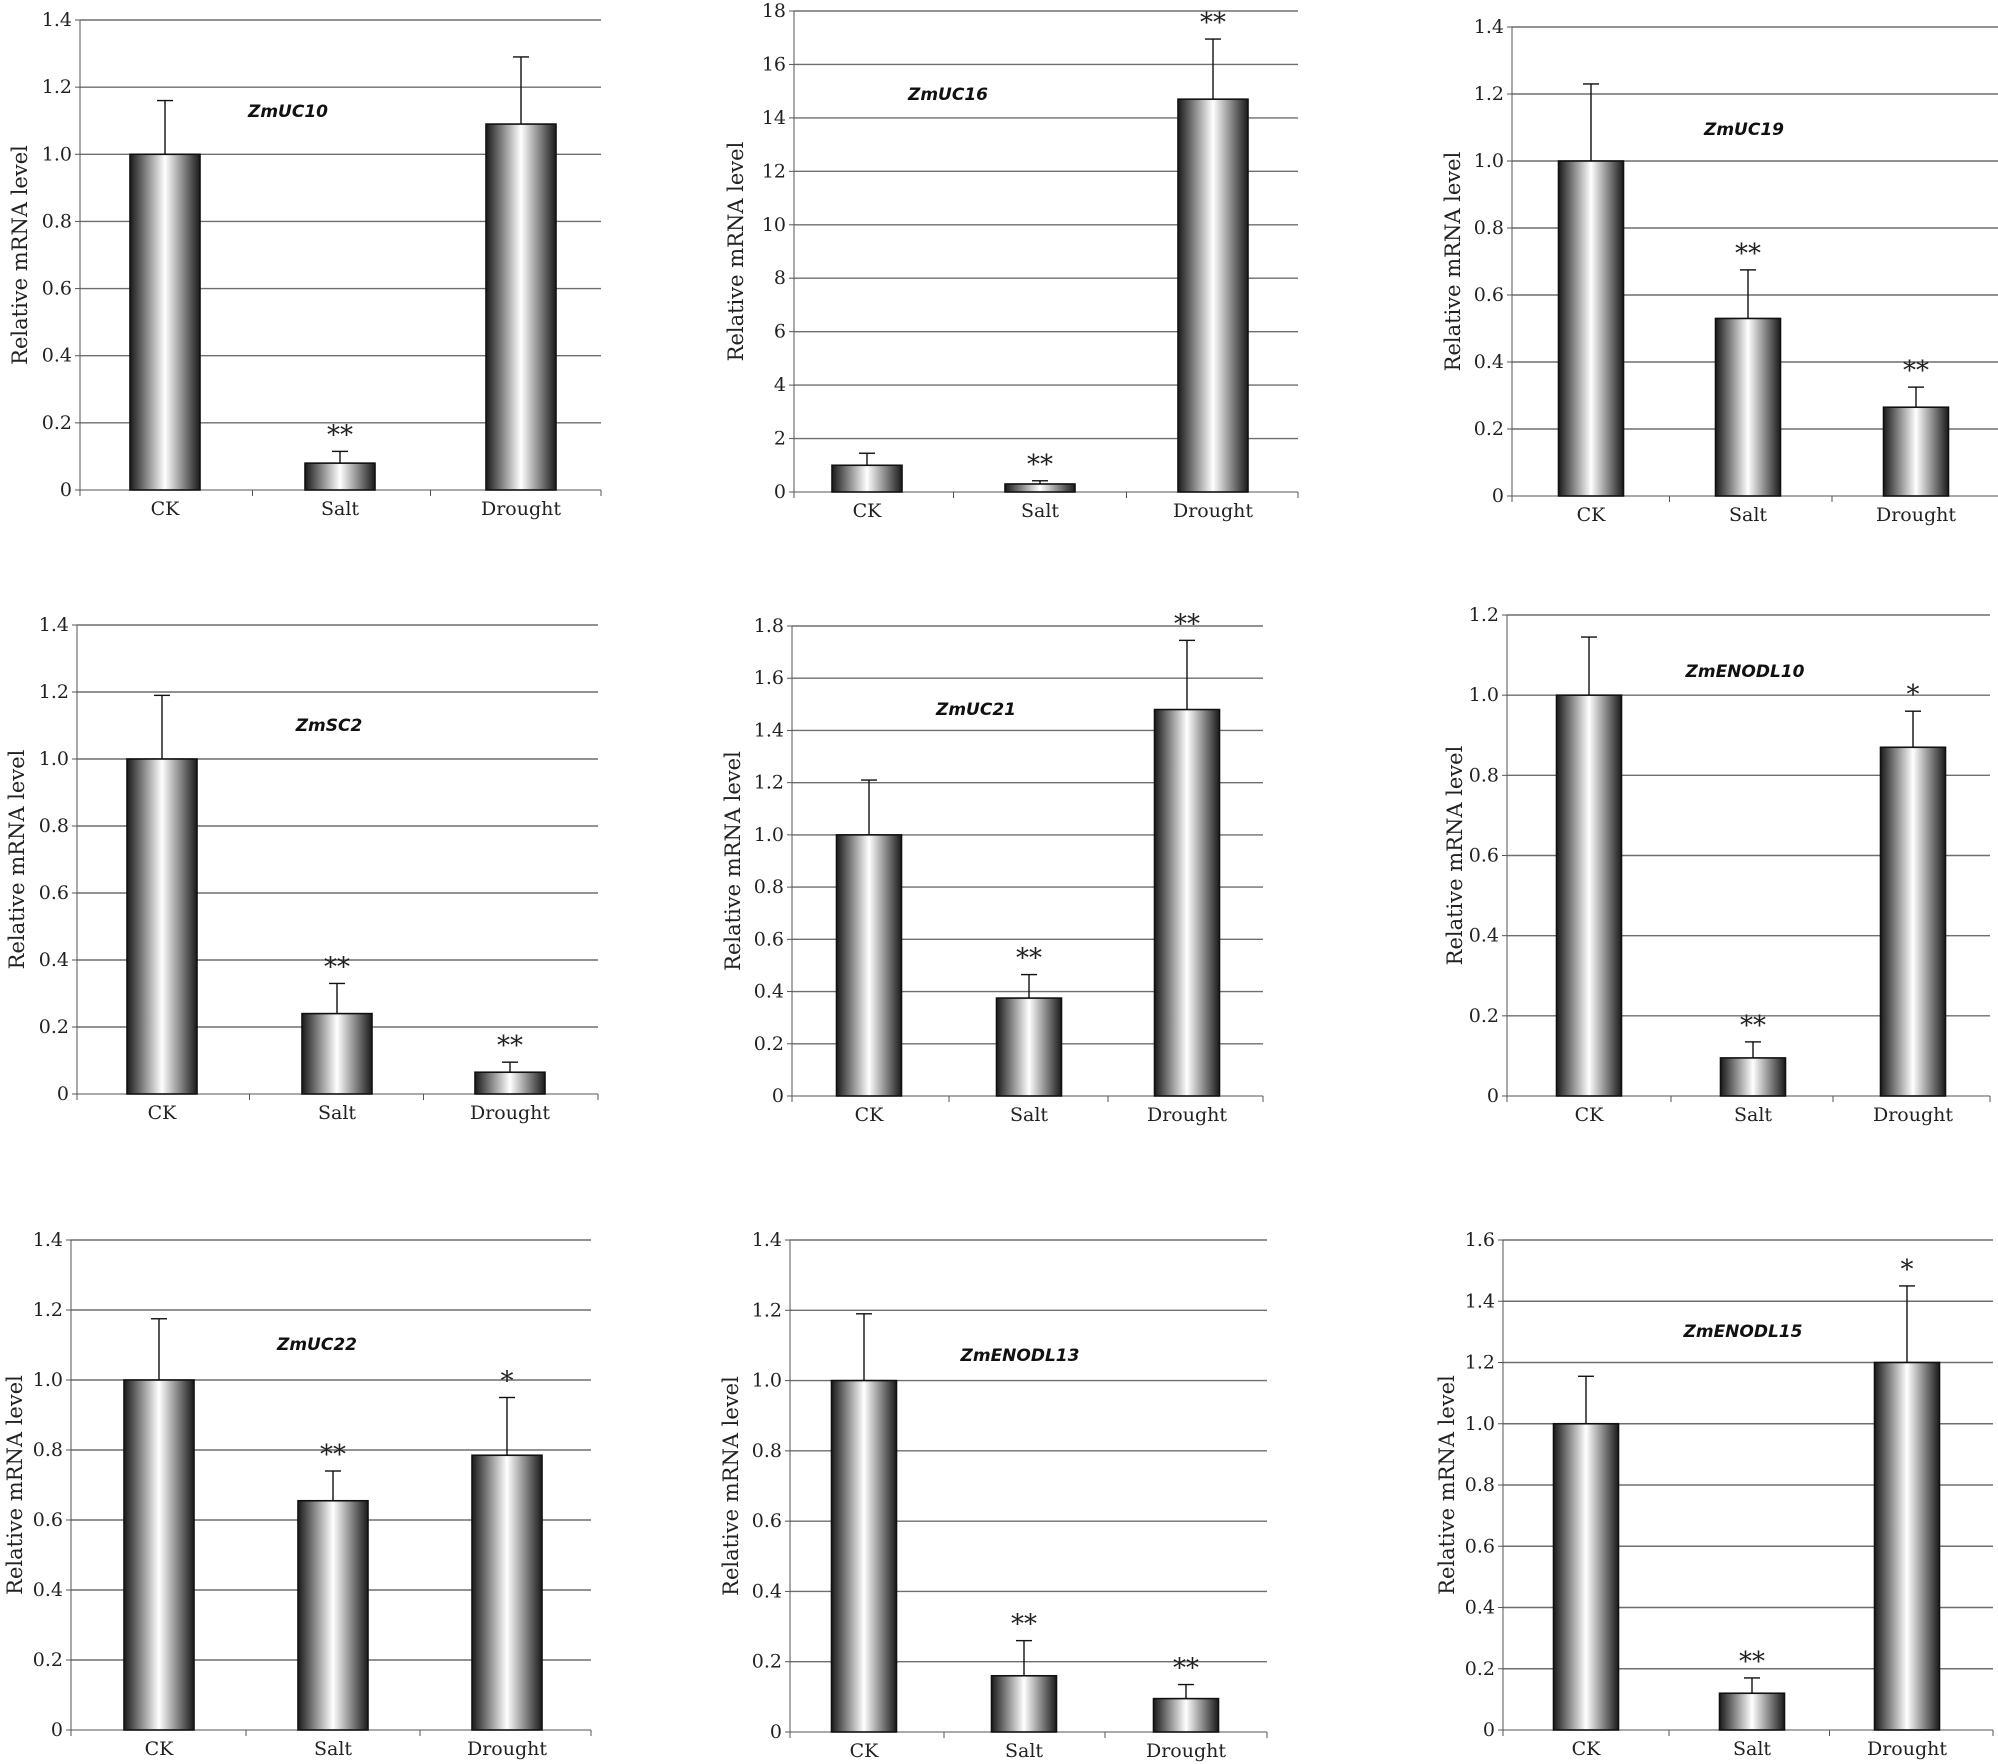  I want to click on chart-title: ZmUC22, so click(316, 1345).